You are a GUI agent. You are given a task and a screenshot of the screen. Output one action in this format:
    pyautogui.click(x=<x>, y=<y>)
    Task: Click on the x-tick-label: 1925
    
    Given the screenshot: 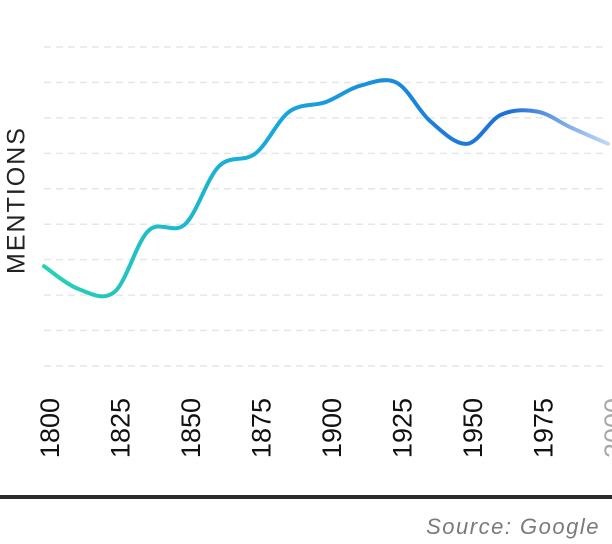 What is the action you would take?
    pyautogui.click(x=403, y=428)
    